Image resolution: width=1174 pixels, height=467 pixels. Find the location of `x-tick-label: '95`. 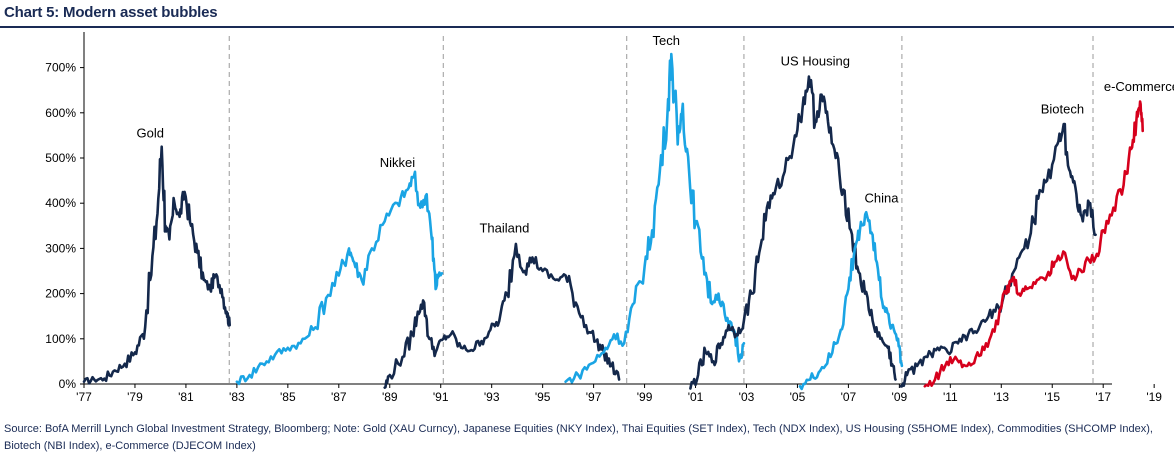

x-tick-label: '95 is located at coordinates (543, 397).